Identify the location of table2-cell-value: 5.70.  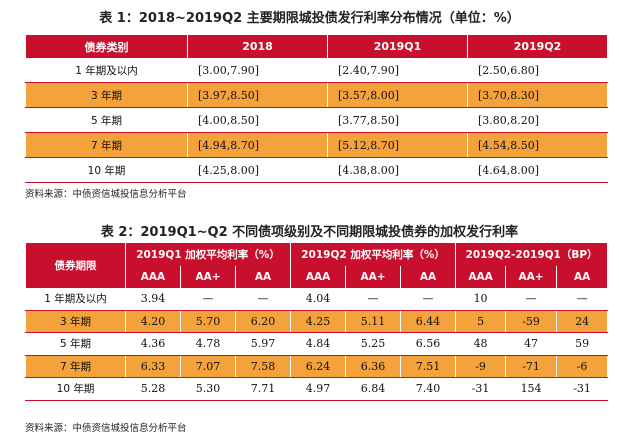
(208, 321).